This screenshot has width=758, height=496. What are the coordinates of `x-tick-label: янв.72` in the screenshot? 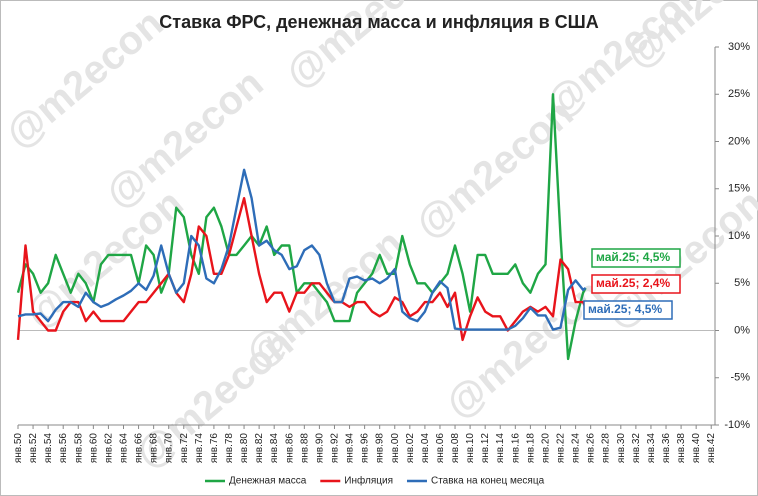 It's located at (184, 448).